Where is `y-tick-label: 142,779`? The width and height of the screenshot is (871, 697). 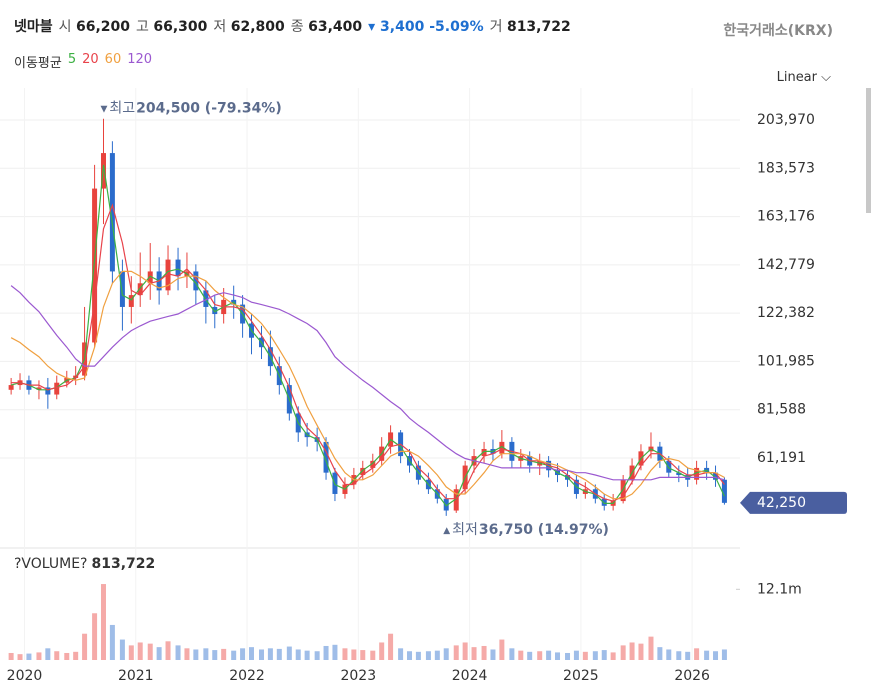 y-tick-label: 142,779 is located at coordinates (786, 265).